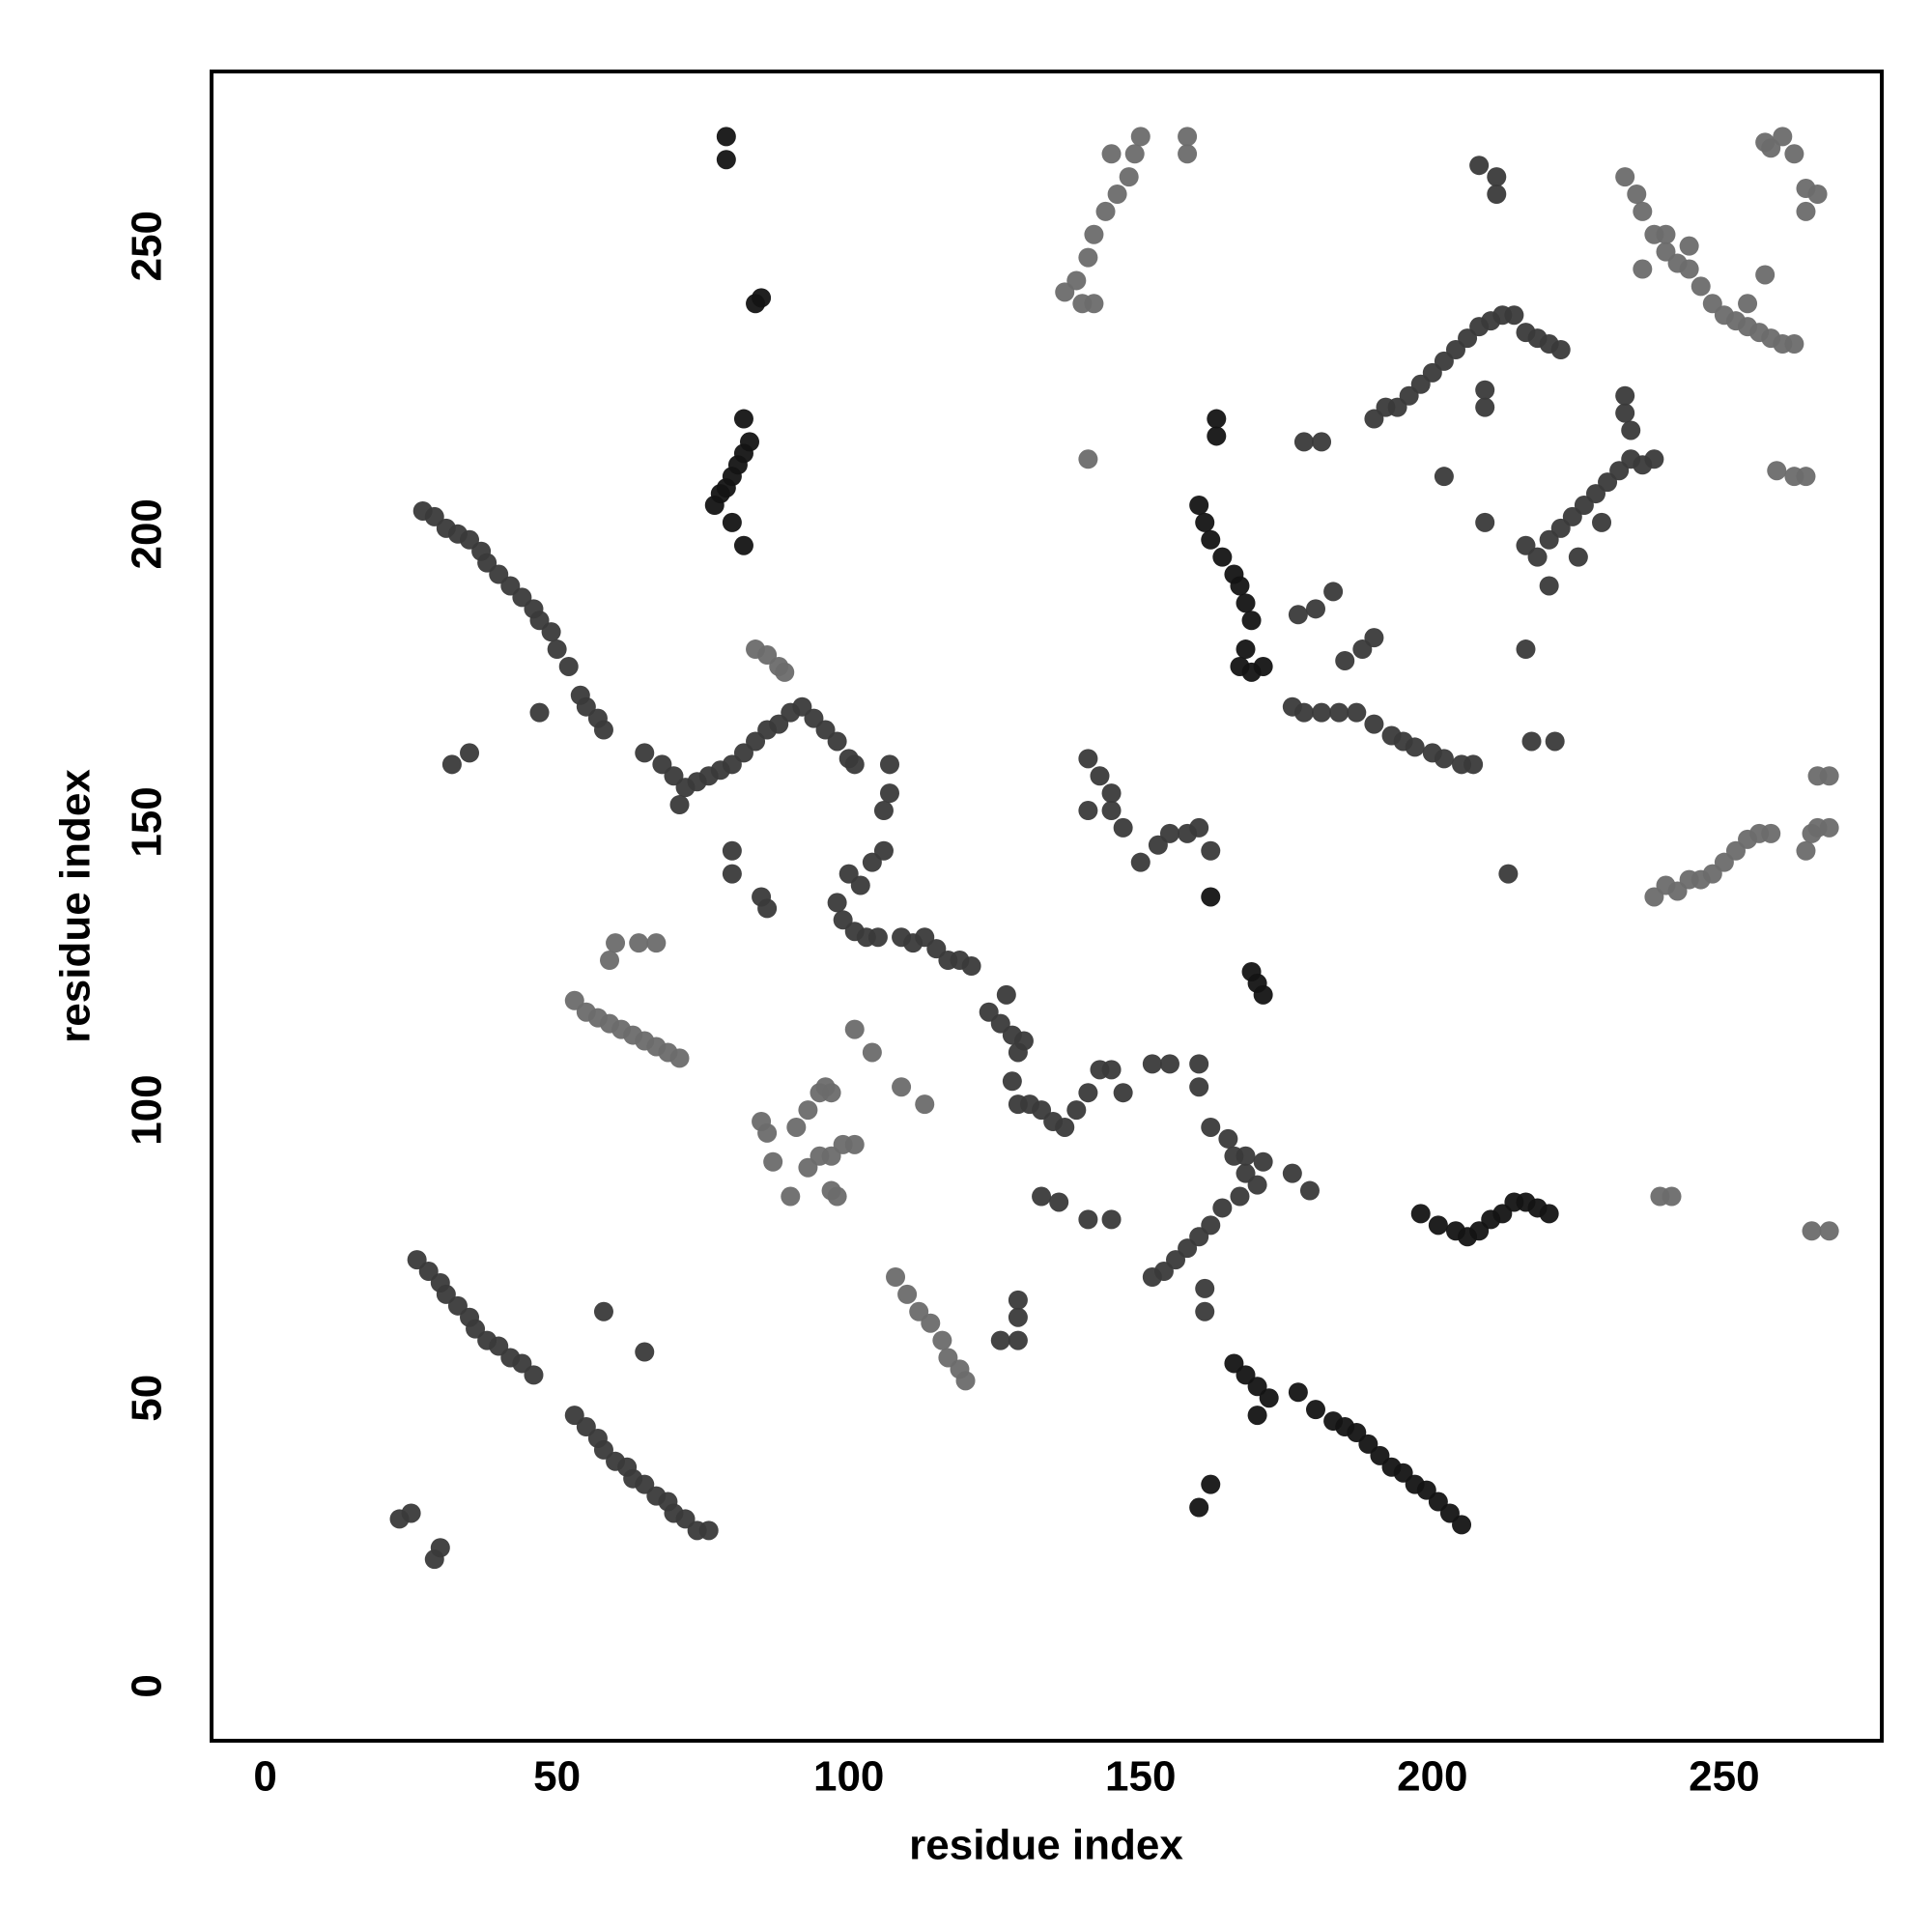 This screenshot has width=1932, height=1932. Describe the element at coordinates (1140, 1777) in the screenshot. I see `x-tick-label: 150` at that location.